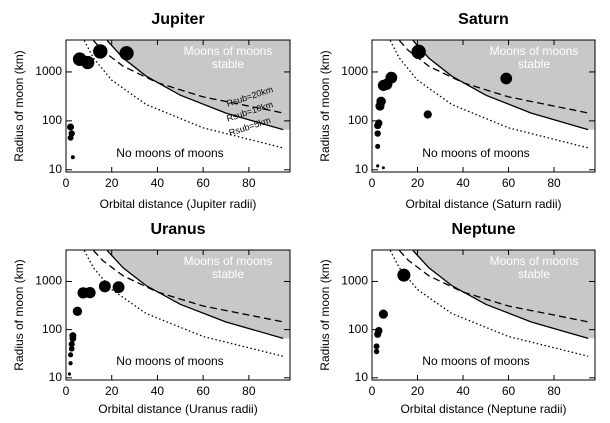 This screenshot has height=423, width=610. What do you see at coordinates (483, 409) in the screenshot?
I see `x-axis-label: Orbital distance (Neptune radii)` at bounding box center [483, 409].